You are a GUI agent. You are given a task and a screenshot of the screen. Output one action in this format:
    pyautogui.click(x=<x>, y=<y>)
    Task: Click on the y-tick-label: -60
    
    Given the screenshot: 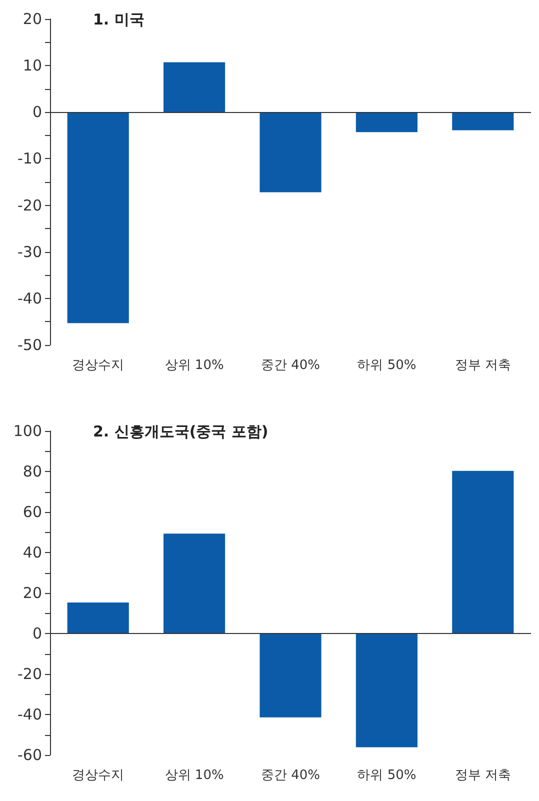 What is the action you would take?
    pyautogui.click(x=30, y=755)
    